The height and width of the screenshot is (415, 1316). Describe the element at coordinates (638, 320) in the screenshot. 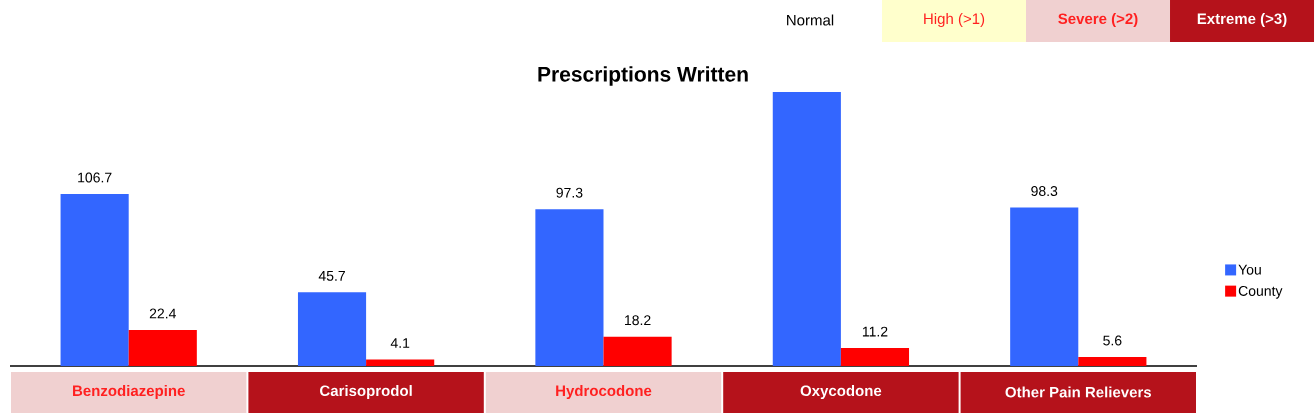

I see `data-label: 18.2` at that location.